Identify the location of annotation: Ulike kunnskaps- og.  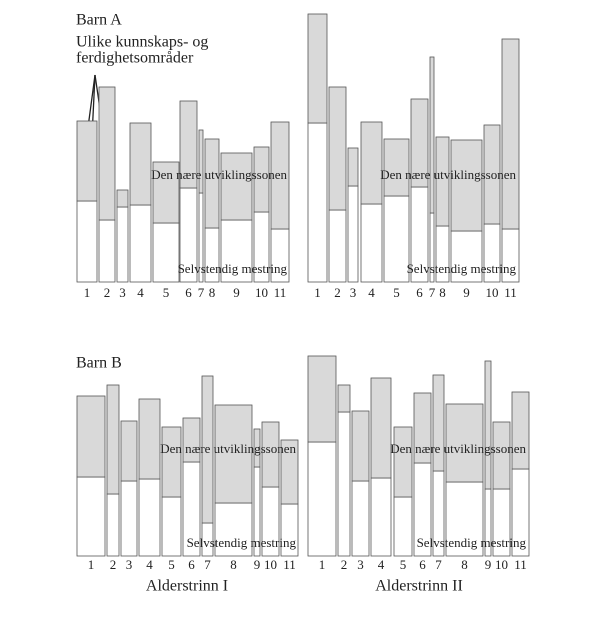
(142, 42).